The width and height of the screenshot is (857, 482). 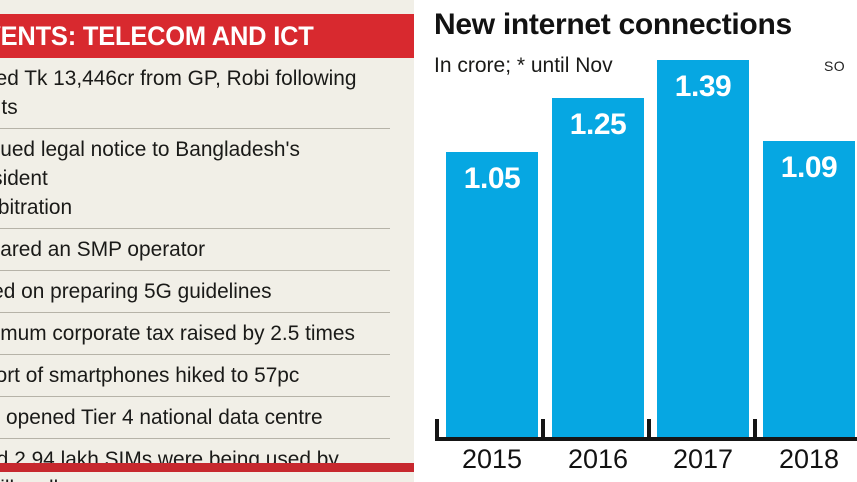 What do you see at coordinates (646, 439) in the screenshot?
I see `x-axis-line` at bounding box center [646, 439].